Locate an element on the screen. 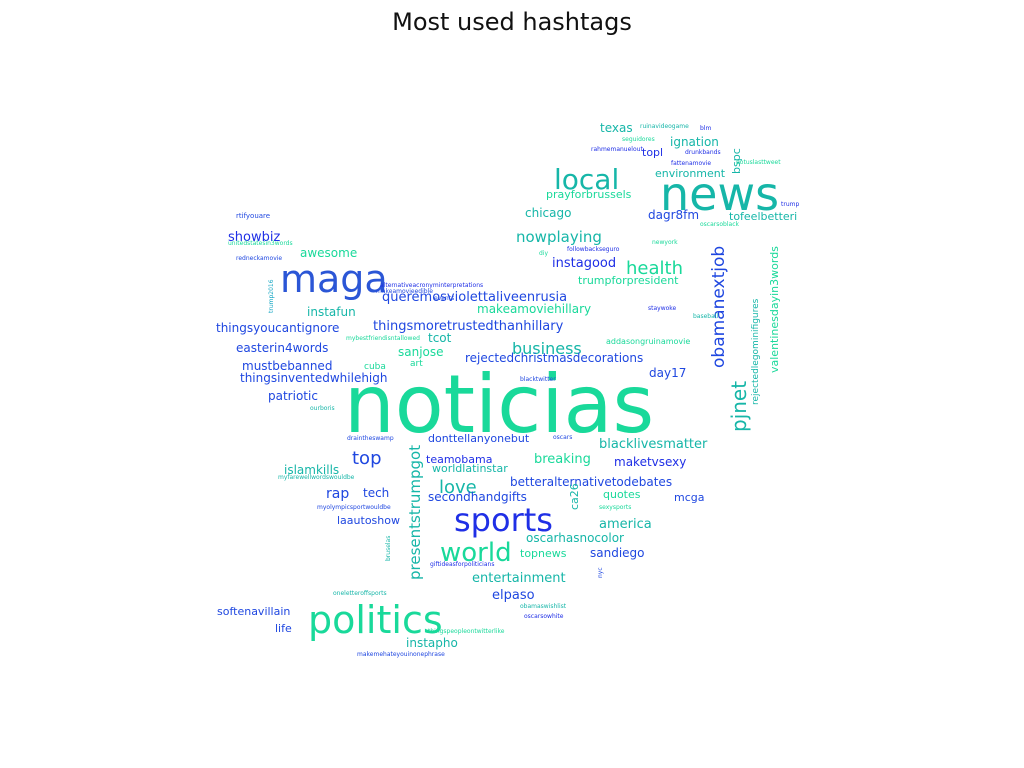 Image resolution: width=1024 pixels, height=768 pixels. word-blm: blm is located at coordinates (705, 128).